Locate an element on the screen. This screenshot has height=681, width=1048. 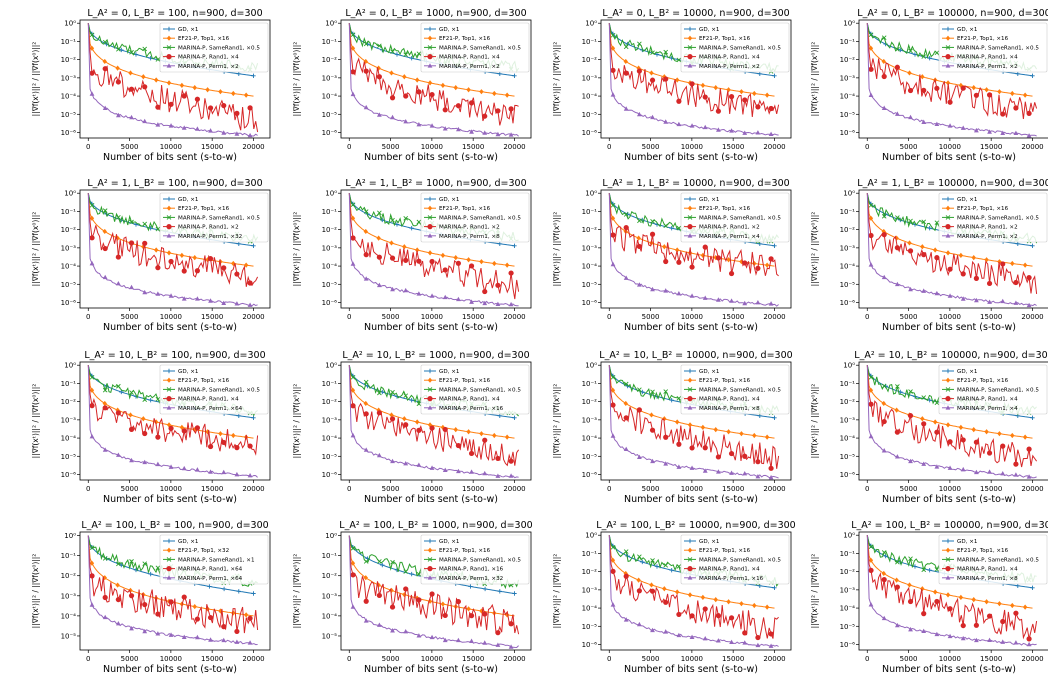
subplot-title: L_A² = 1, L_B² = 100, n=900, d=300 is located at coordinates (174, 183).